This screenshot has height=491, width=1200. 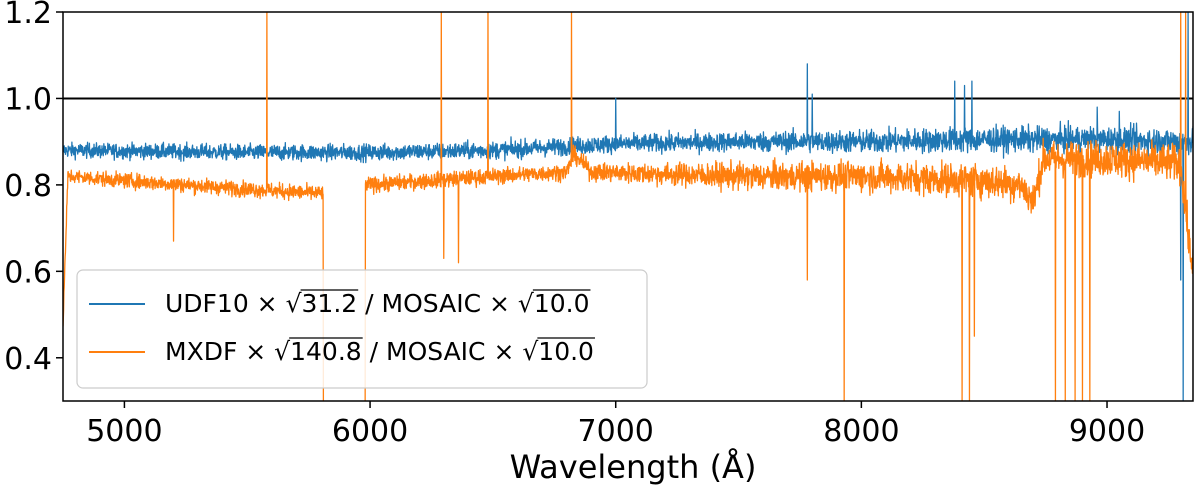 I want to click on x-tick-label: 9000, so click(x=1107, y=431).